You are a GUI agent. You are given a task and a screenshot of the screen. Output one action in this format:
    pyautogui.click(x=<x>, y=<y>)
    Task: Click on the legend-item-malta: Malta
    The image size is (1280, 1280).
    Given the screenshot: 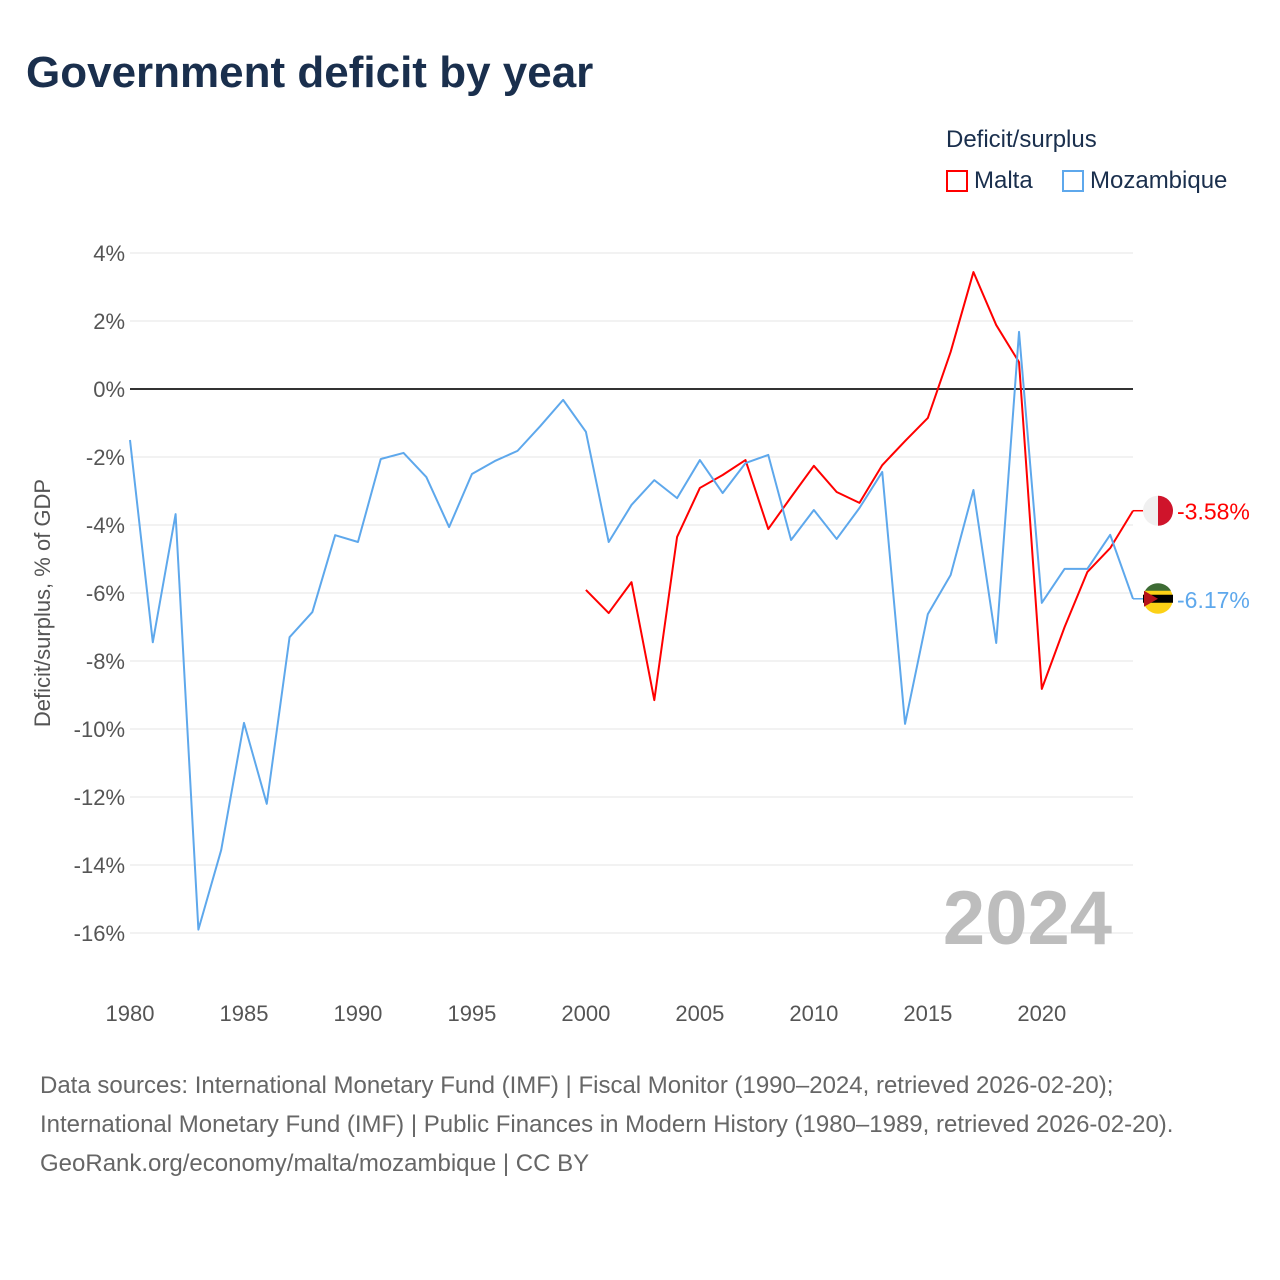 What is the action you would take?
    pyautogui.click(x=989, y=181)
    